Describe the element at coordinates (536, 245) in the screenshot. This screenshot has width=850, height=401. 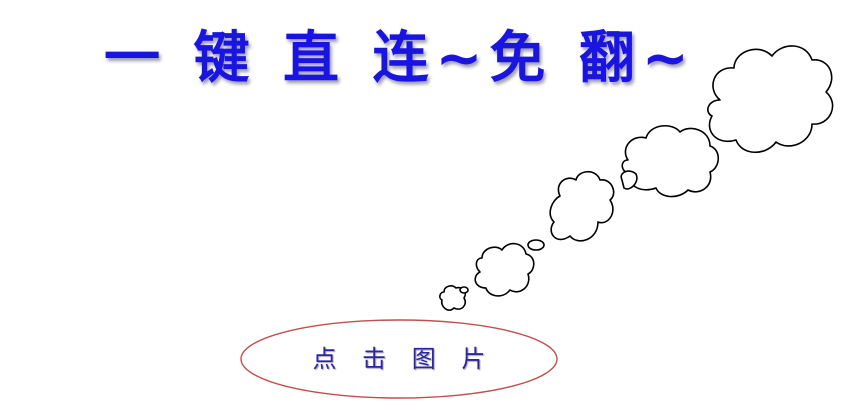
I see `thought-dot-oval` at that location.